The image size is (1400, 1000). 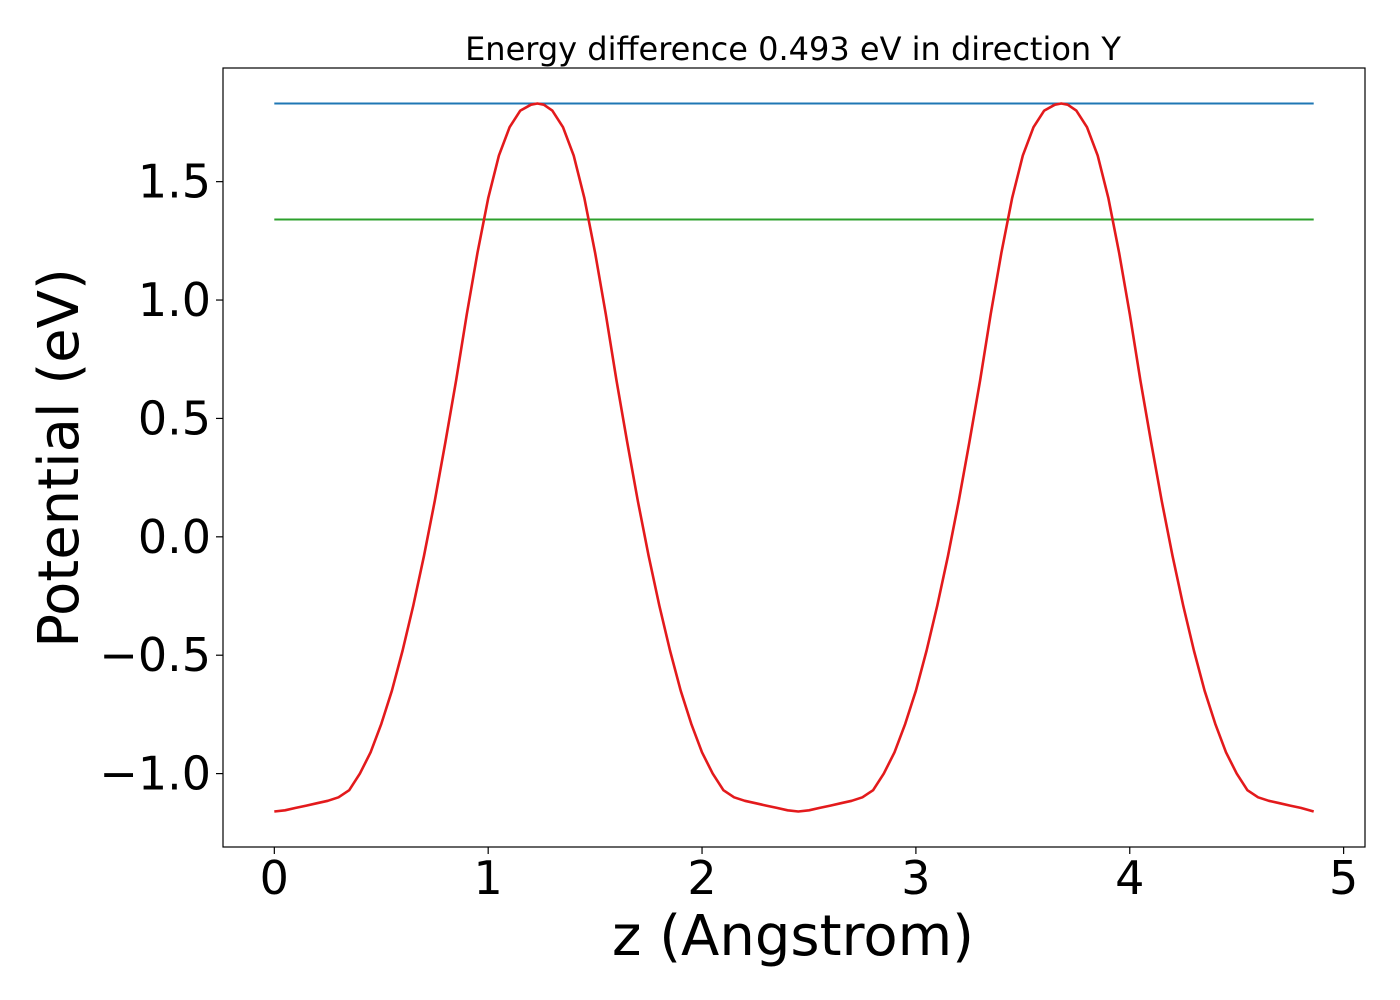 What do you see at coordinates (274, 878) in the screenshot?
I see `x-tick-label: 0` at bounding box center [274, 878].